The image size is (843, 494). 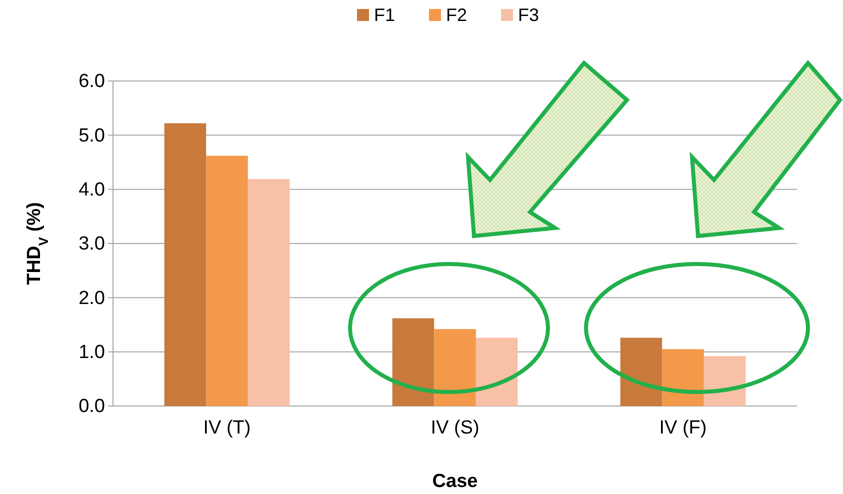 I want to click on y-tick-label: 1.0, so click(x=91, y=352).